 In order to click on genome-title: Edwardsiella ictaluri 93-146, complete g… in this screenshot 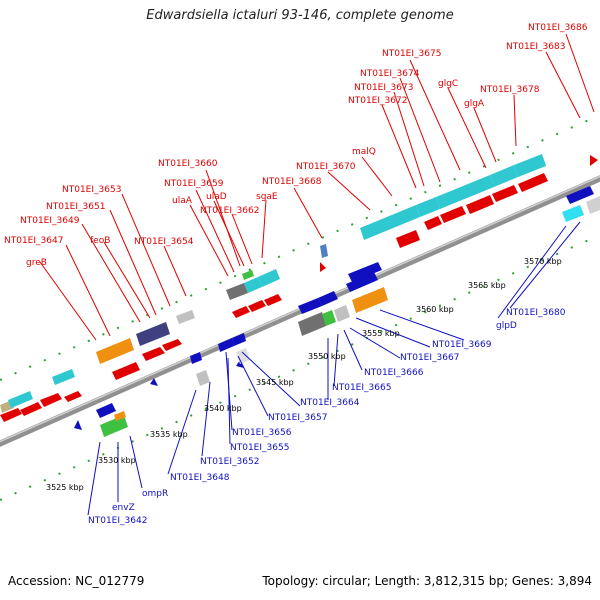, I will do `click(300, 15)`.